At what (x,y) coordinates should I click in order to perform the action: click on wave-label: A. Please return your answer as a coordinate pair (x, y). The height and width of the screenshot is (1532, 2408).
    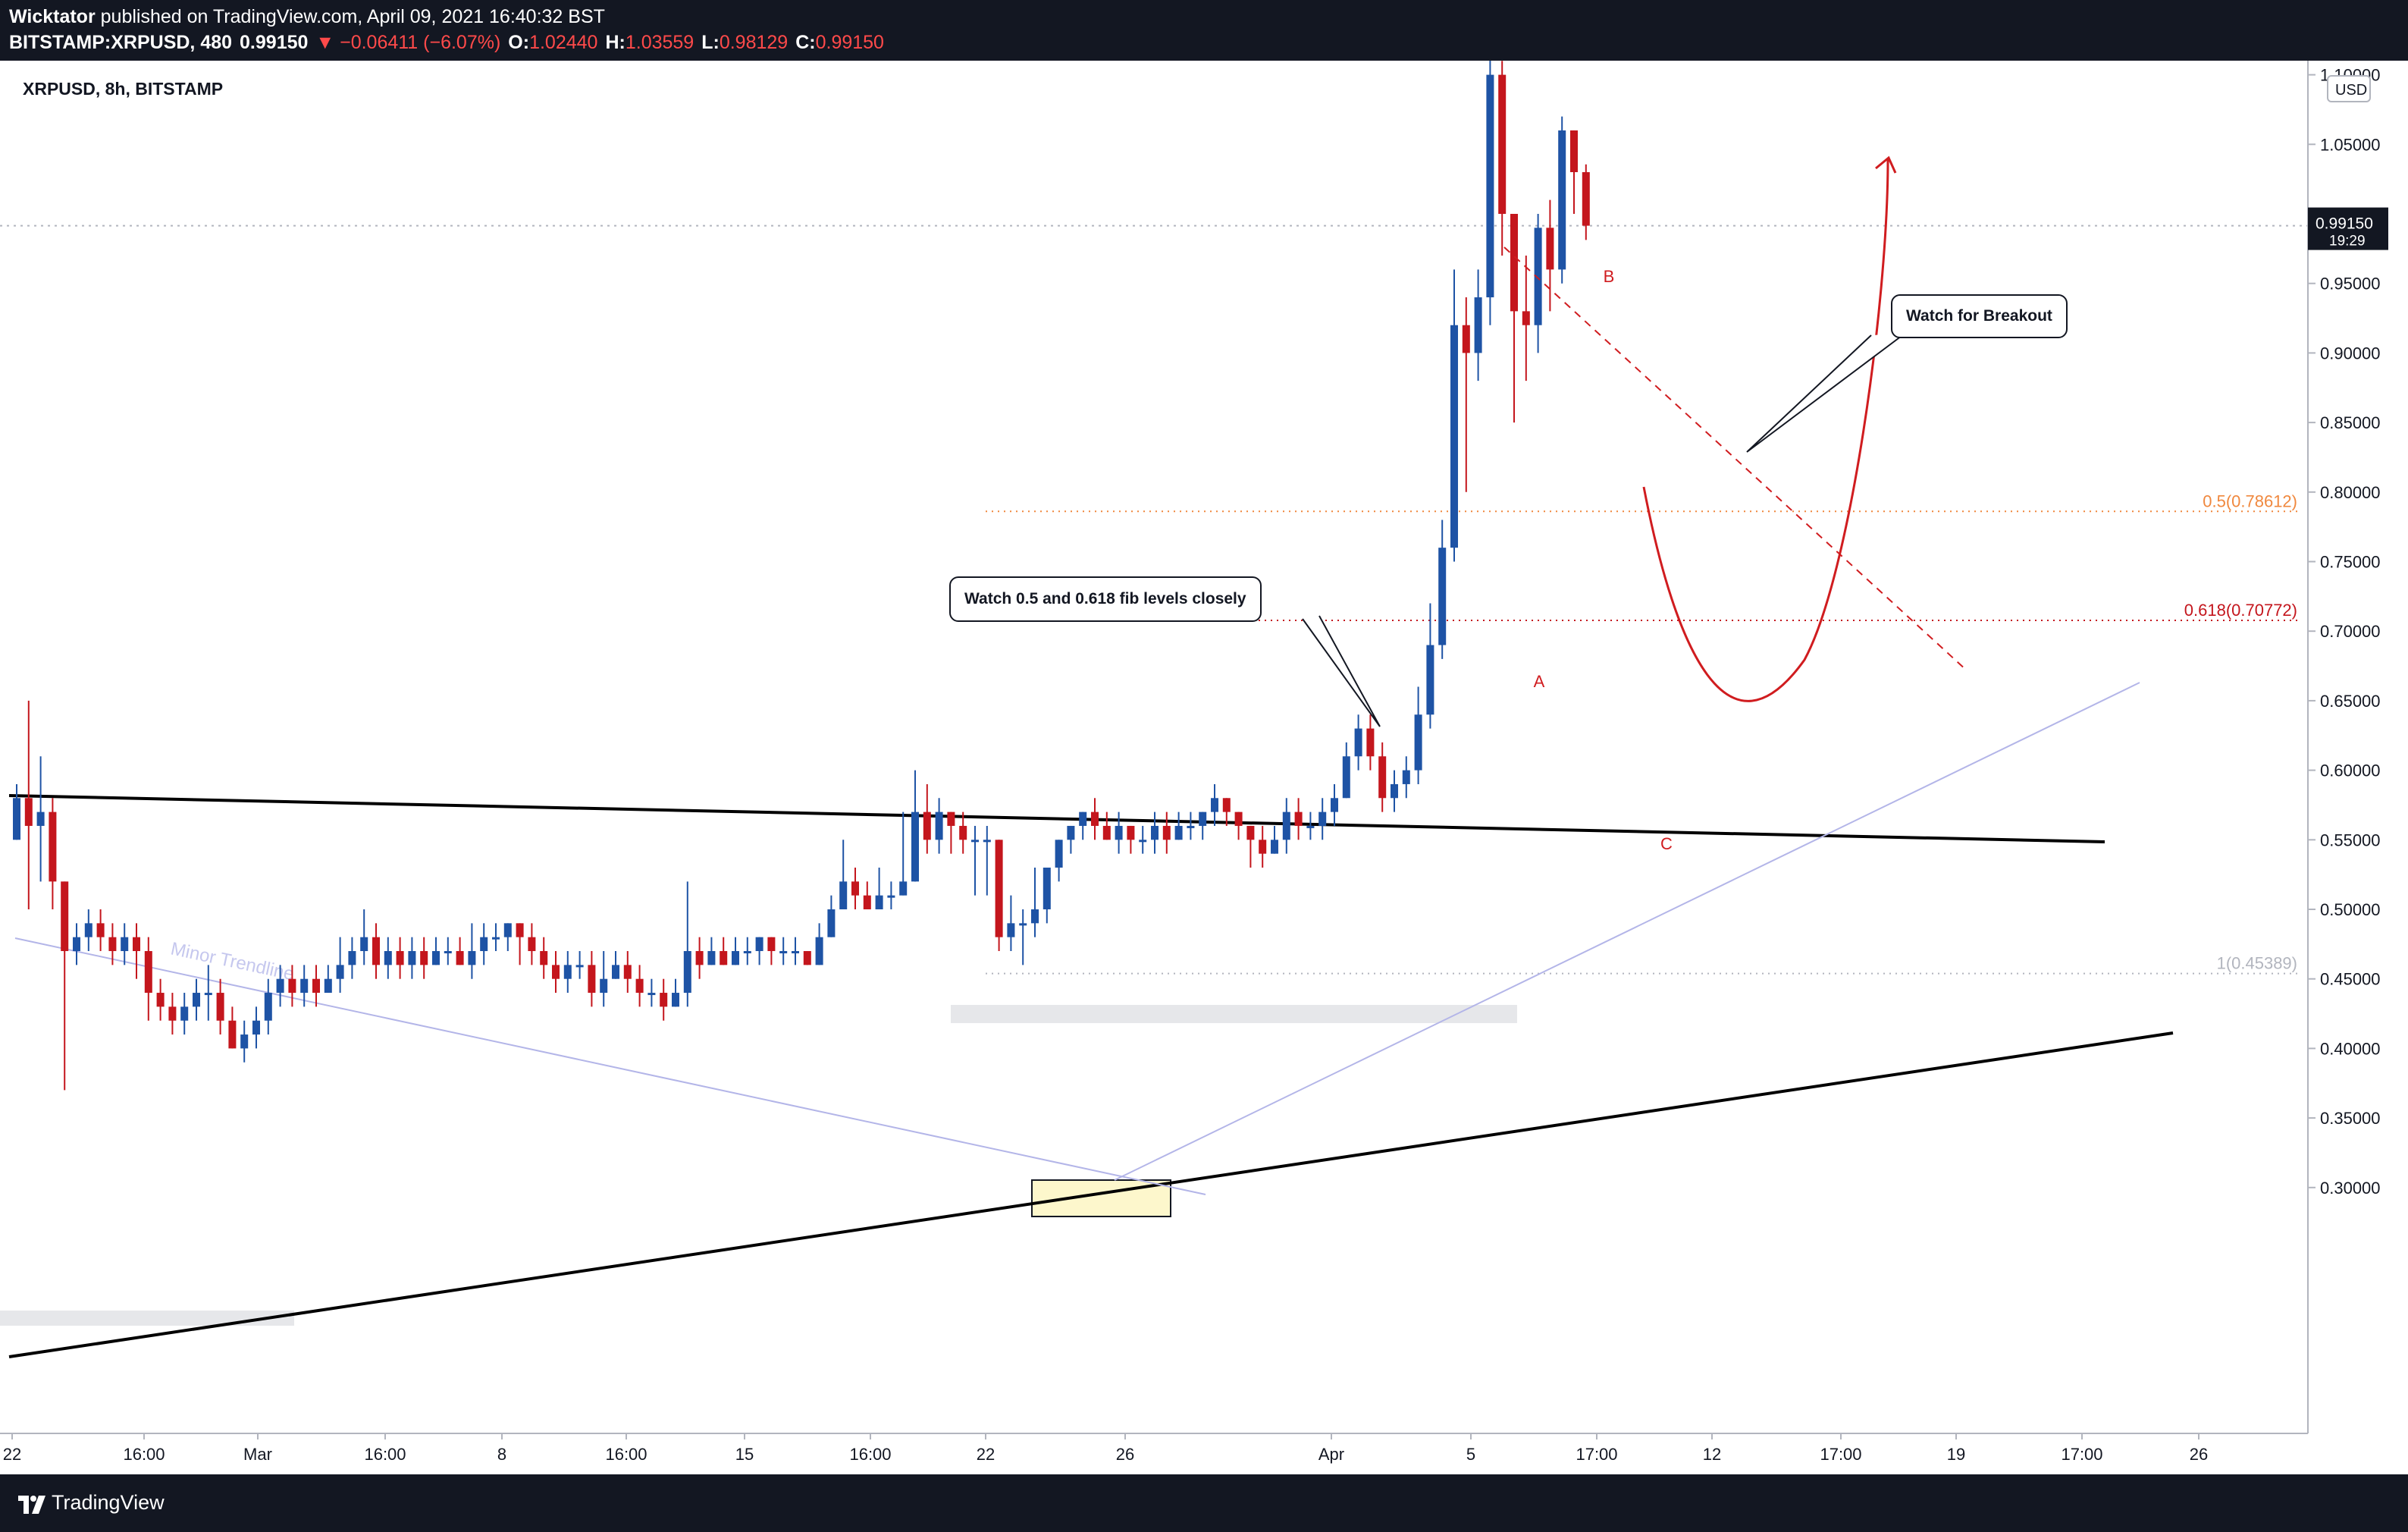
    Looking at the image, I should click on (1540, 681).